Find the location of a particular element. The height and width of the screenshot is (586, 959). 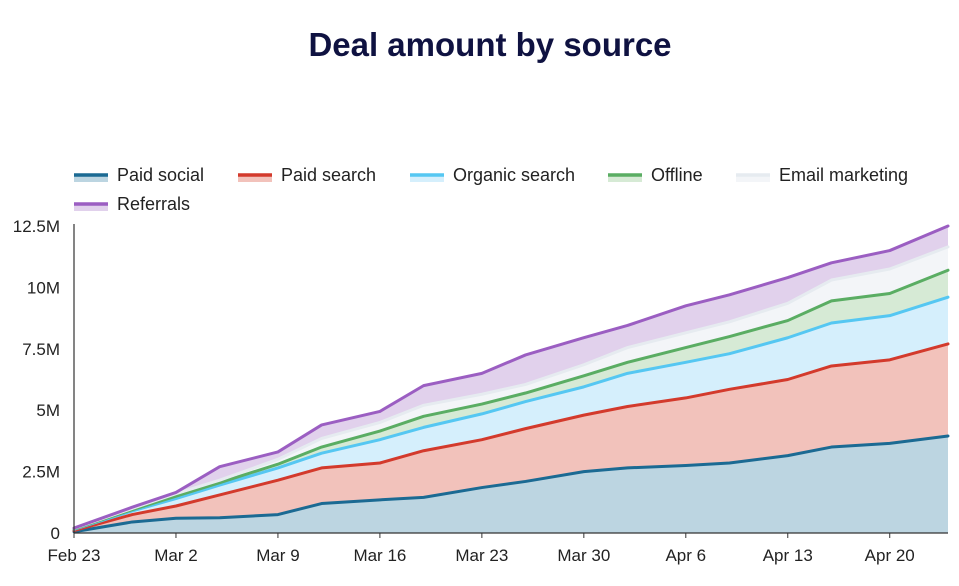

legend-label: Referrals is located at coordinates (153, 204).